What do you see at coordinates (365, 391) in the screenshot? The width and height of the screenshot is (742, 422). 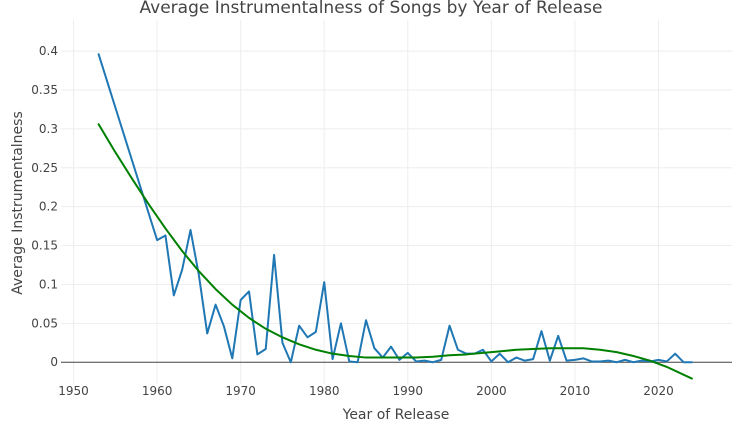 I see `x-axis-tick-labels: 1950 1960 1970 1980 1990 2000 2010 2020` at bounding box center [365, 391].